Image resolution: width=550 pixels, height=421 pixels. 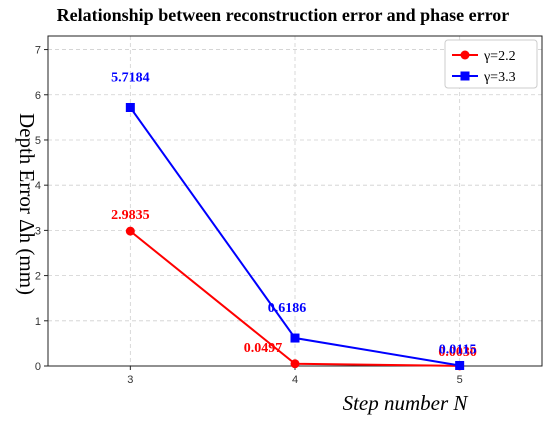 What do you see at coordinates (38, 231) in the screenshot?
I see `y-tick-label: 3` at bounding box center [38, 231].